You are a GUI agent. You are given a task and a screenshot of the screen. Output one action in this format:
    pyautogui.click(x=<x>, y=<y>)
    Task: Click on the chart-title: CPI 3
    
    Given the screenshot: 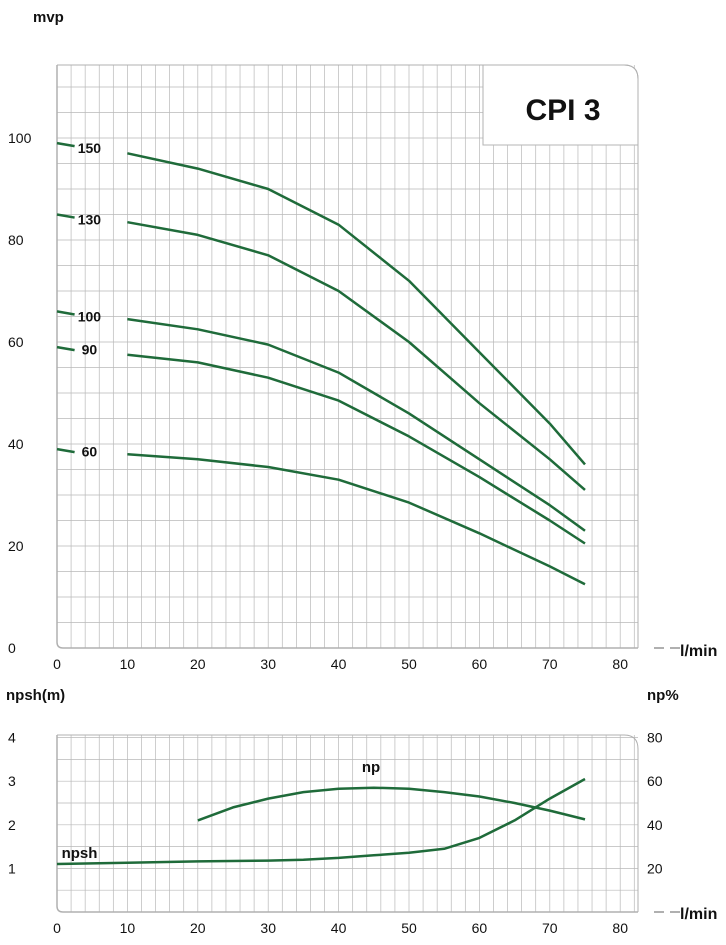 What is the action you would take?
    pyautogui.click(x=562, y=110)
    